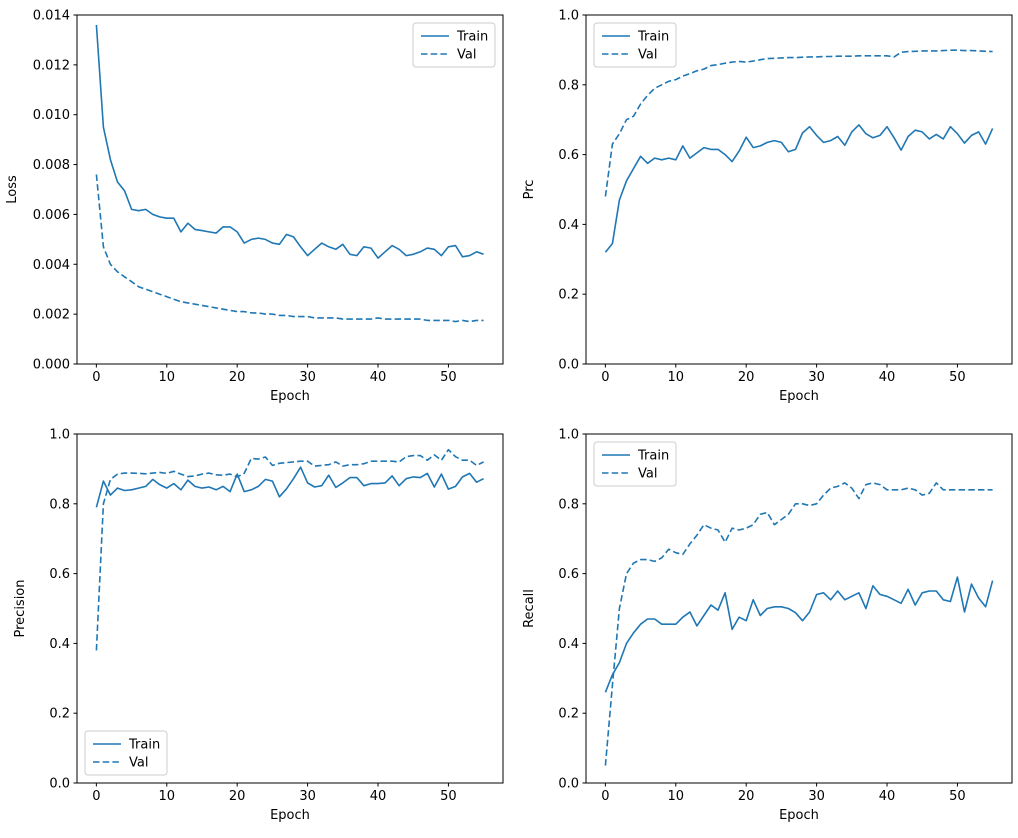  I want to click on y-axis-label: Precision, so click(20, 608).